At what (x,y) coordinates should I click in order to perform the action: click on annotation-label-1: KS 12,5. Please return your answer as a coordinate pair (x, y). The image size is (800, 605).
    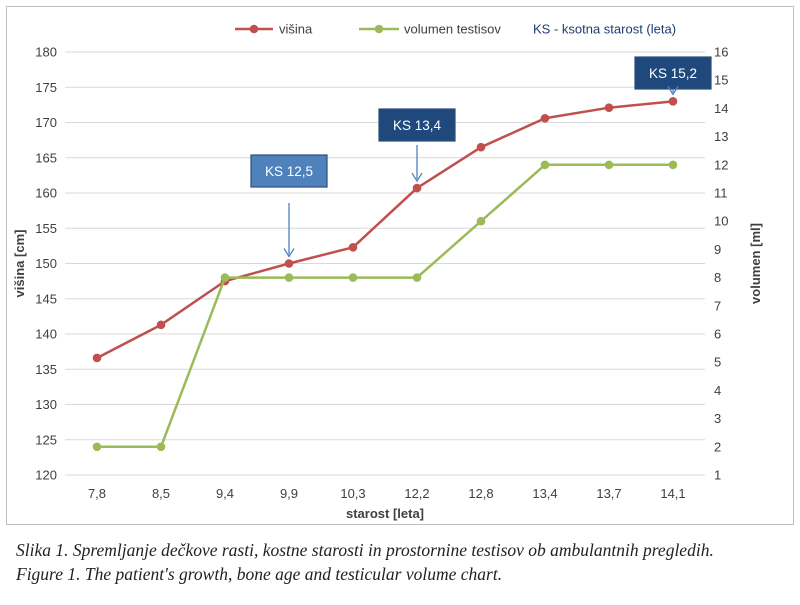
    Looking at the image, I should click on (289, 171).